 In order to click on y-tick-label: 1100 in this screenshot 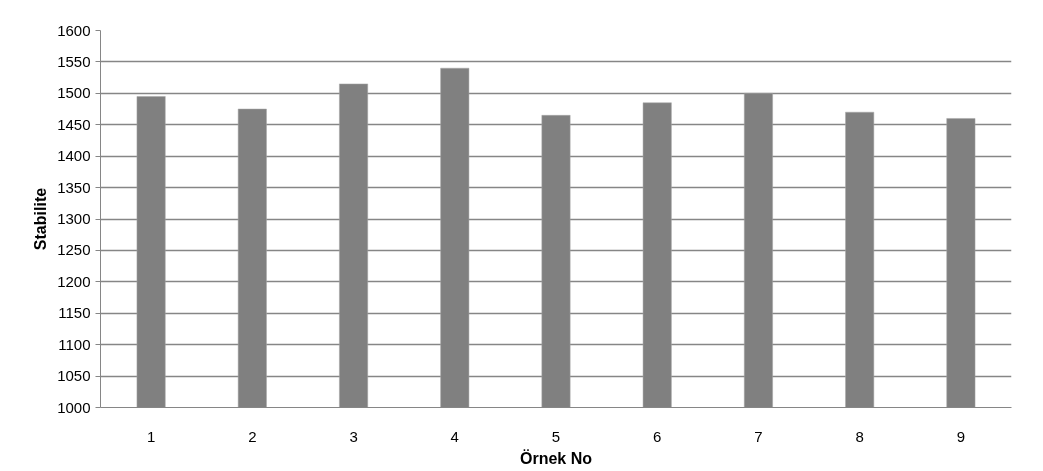, I will do `click(74, 344)`.